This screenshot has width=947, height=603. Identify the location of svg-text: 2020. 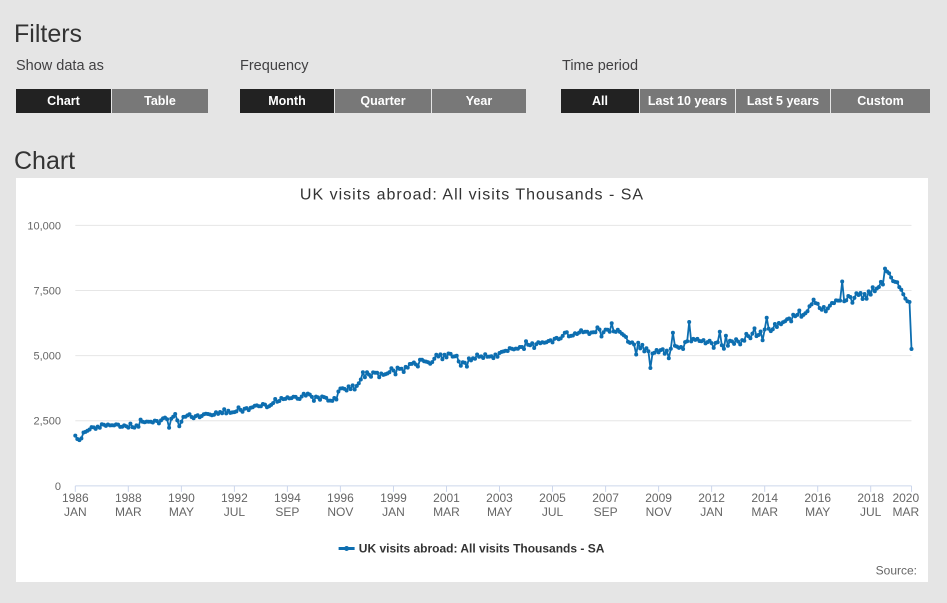
(905, 498).